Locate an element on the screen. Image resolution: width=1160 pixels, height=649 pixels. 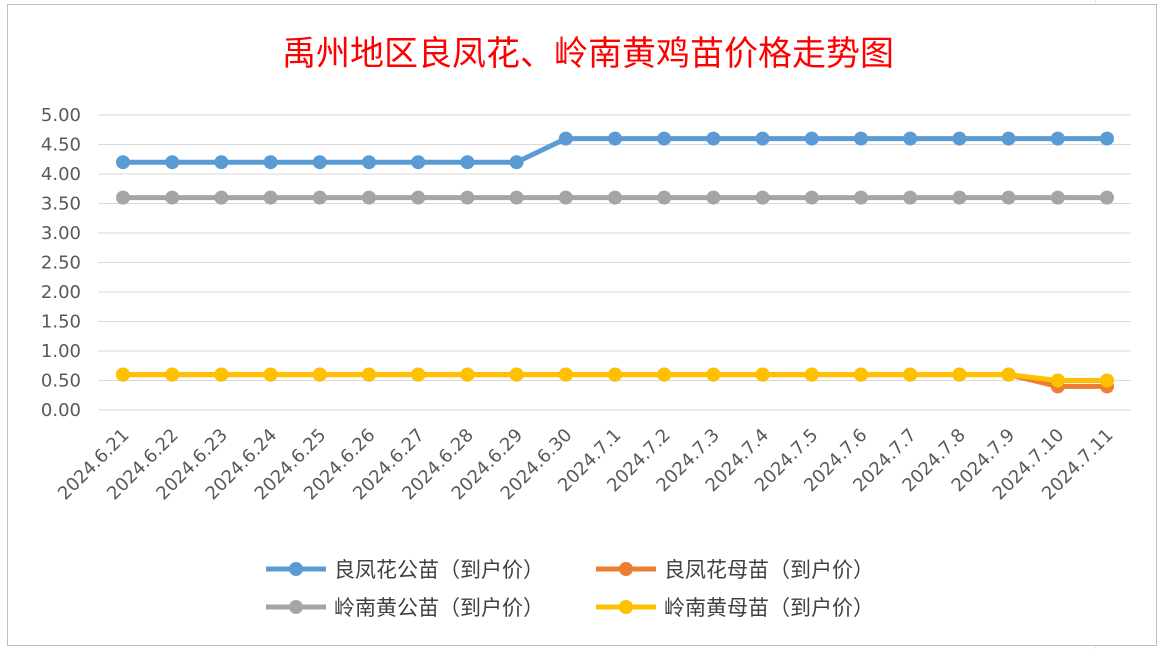
legend-label: 良凤花母苗（到户价） is located at coordinates (769, 570).